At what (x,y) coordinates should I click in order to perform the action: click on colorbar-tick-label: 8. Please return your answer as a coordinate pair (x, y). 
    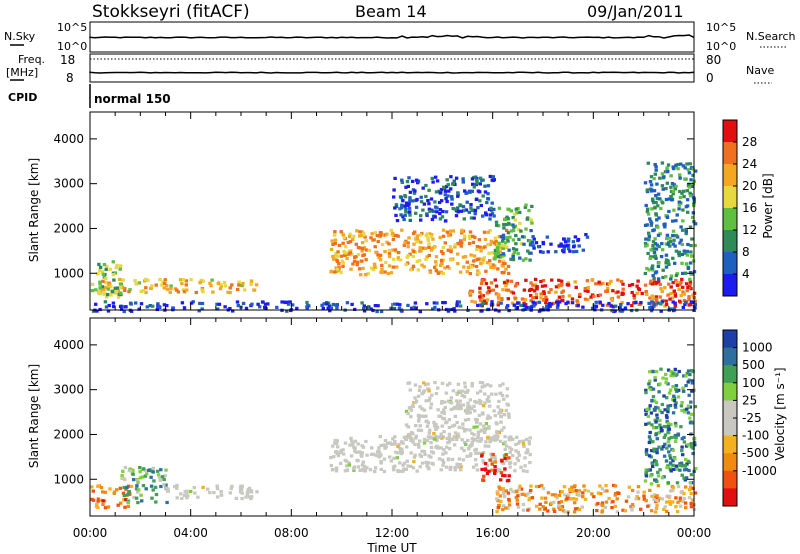
    Looking at the image, I should click on (746, 252).